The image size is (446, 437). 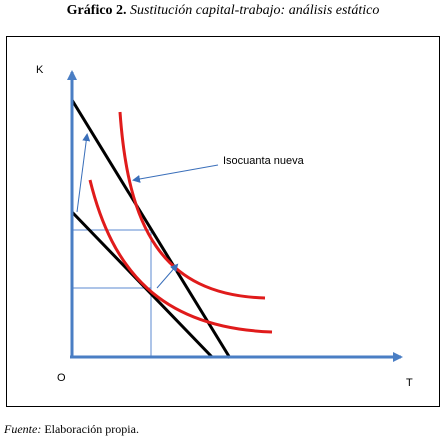 I want to click on isoquant-original, so click(x=180, y=256).